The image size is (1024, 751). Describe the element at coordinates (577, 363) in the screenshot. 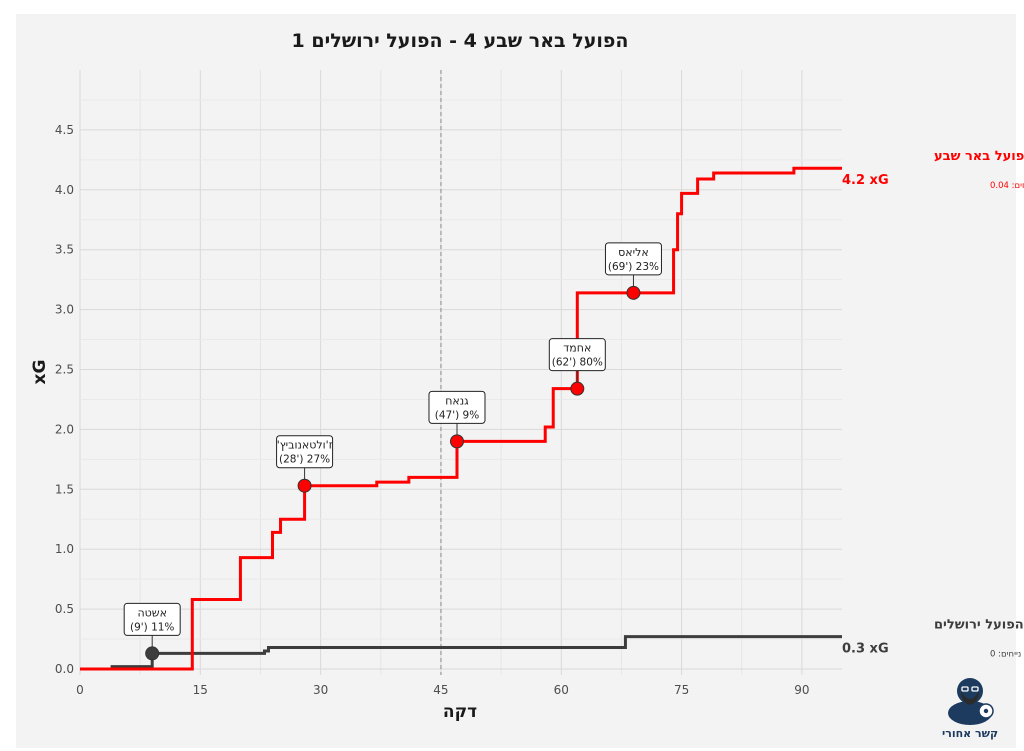

I see `goal-detail: (62') 80%` at that location.